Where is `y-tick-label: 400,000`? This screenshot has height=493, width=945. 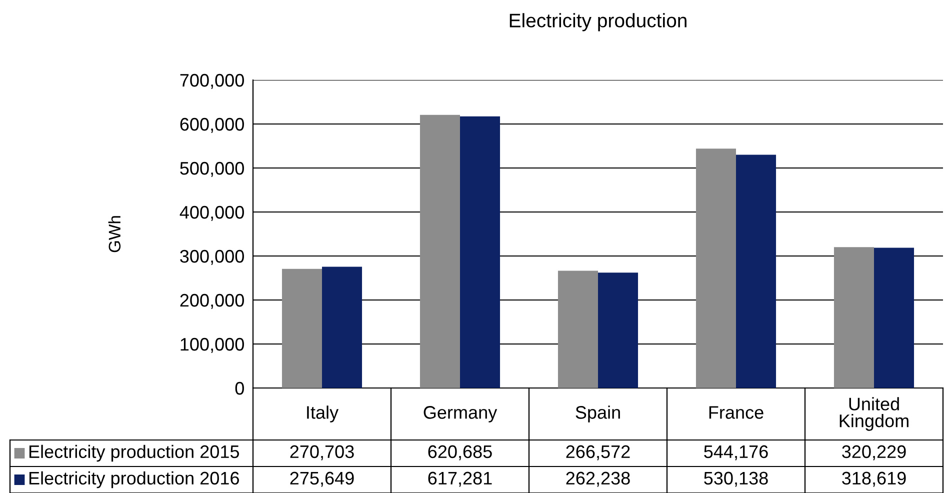 y-tick-label: 400,000 is located at coordinates (212, 213).